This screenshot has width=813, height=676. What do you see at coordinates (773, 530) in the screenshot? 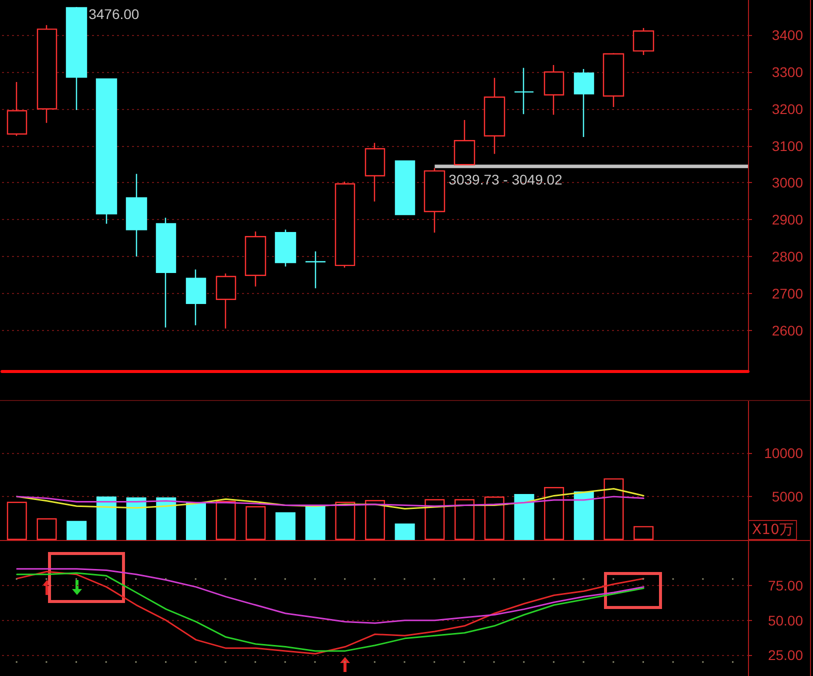
I see `y-axis-title: X10万` at bounding box center [773, 530].